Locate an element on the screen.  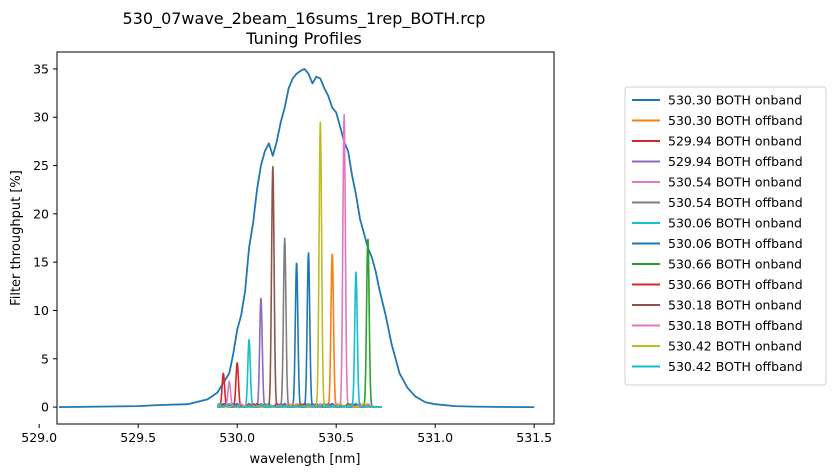
legend-entry: 530.42 BOTH onband is located at coordinates (735, 346).